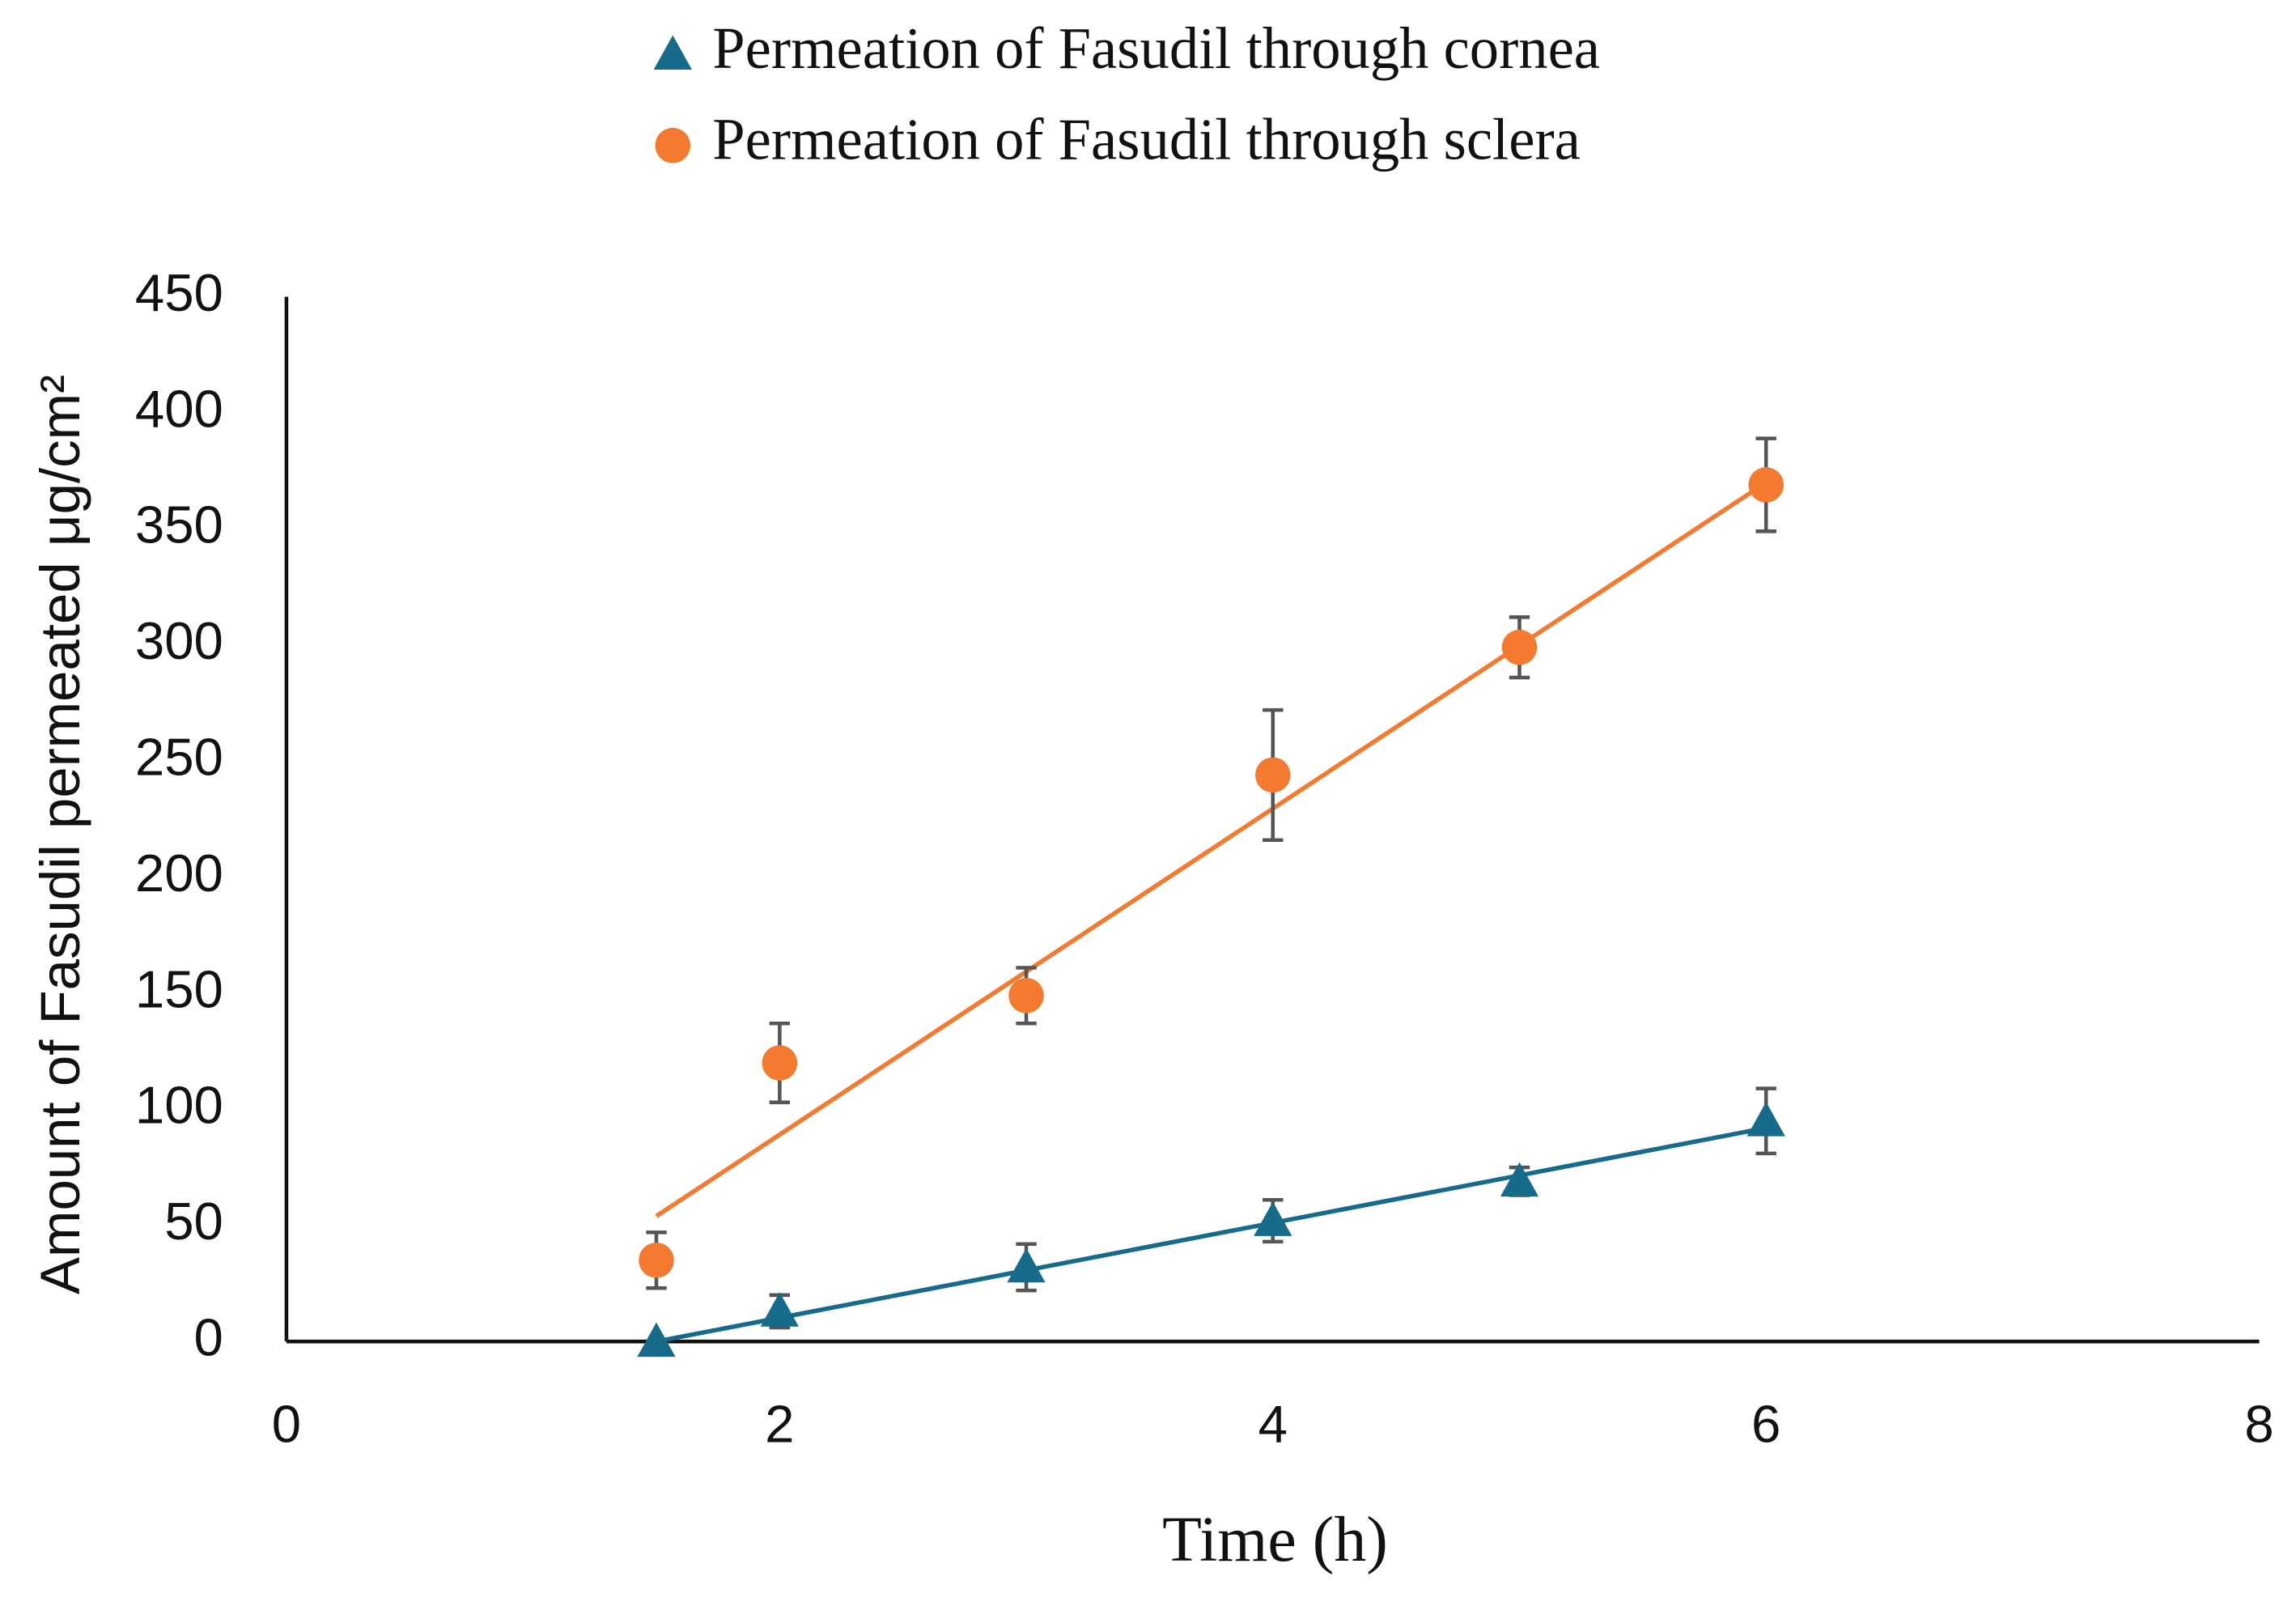 This screenshot has height=1602, width=2296. I want to click on y-tick-label: 150, so click(179, 988).